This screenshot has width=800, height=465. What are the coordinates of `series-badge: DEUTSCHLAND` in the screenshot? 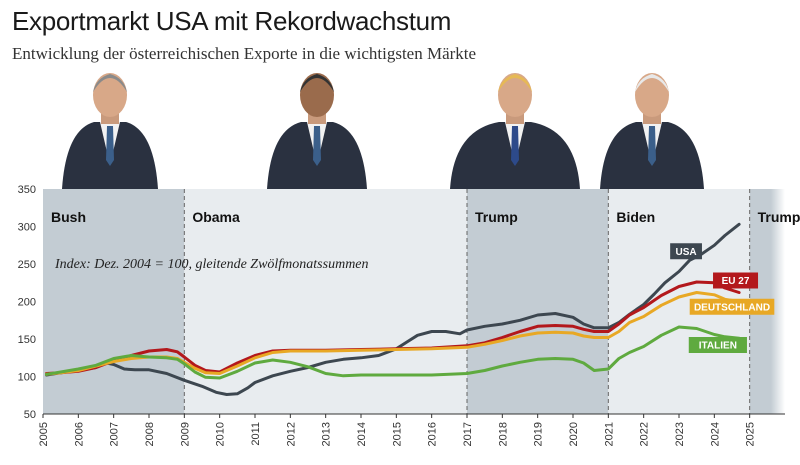 It's located at (732, 306).